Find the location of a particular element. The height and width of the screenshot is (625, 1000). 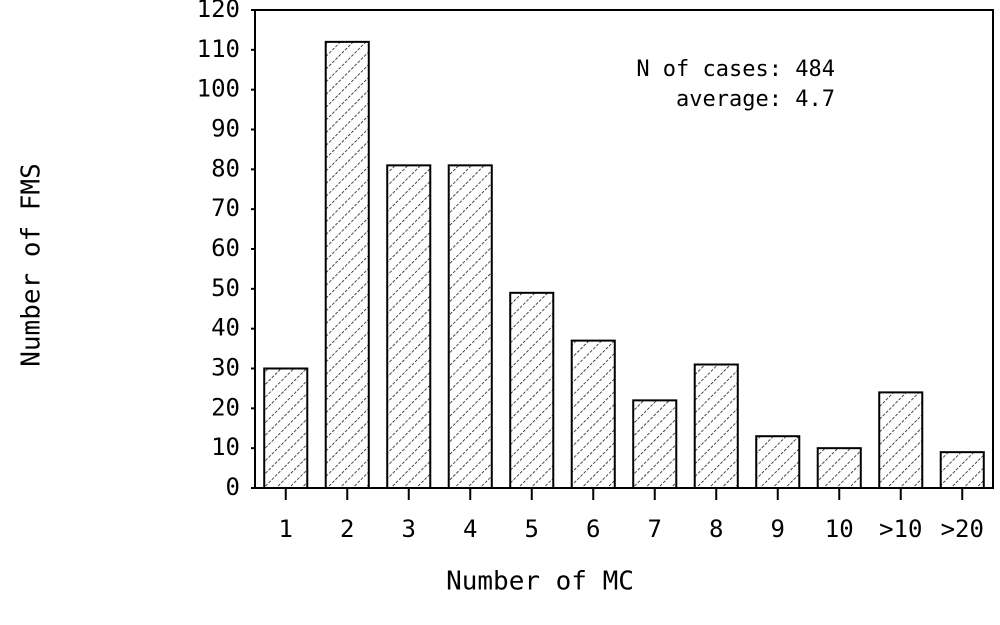

y-tick-label: 10 is located at coordinates (225, 447).